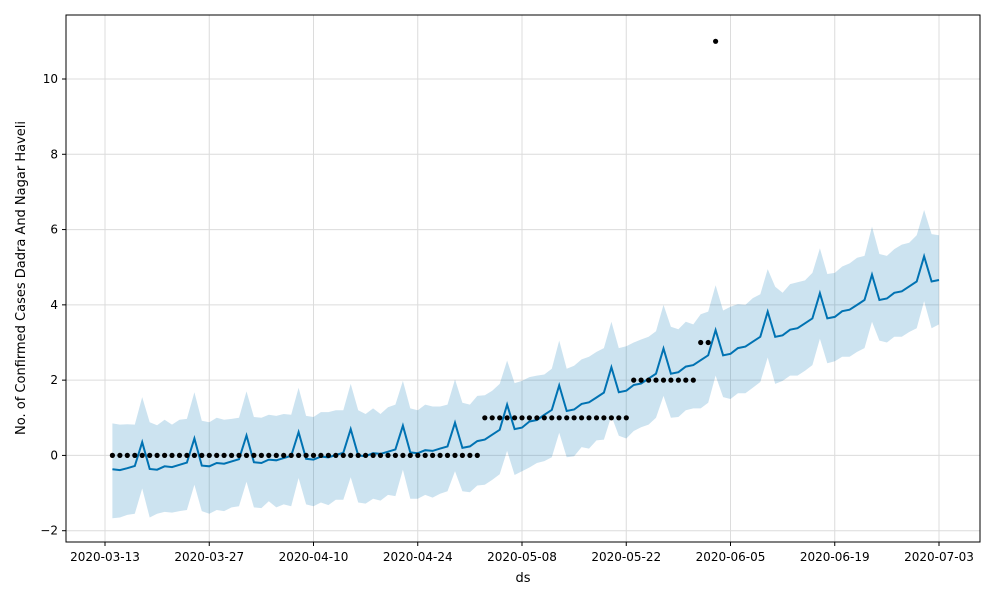 This screenshot has width=1000, height=600. What do you see at coordinates (835, 557) in the screenshot?
I see `x-tick-label: 2020-06-19` at bounding box center [835, 557].